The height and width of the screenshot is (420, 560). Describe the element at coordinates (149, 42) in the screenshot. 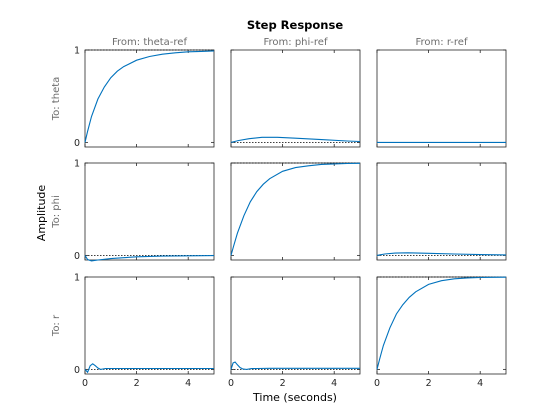

I see `input-label-1: From: theta-ref` at that location.